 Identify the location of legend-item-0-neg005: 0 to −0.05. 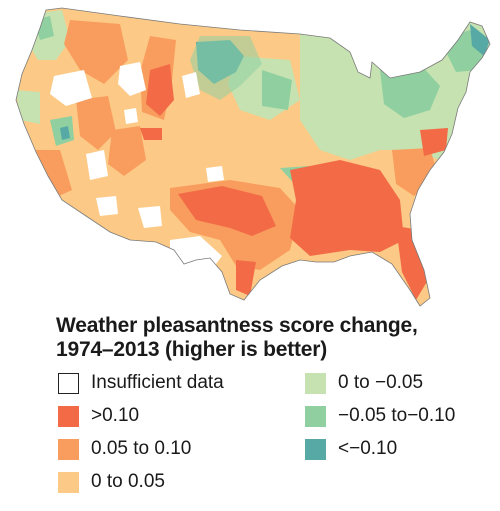
(364, 383).